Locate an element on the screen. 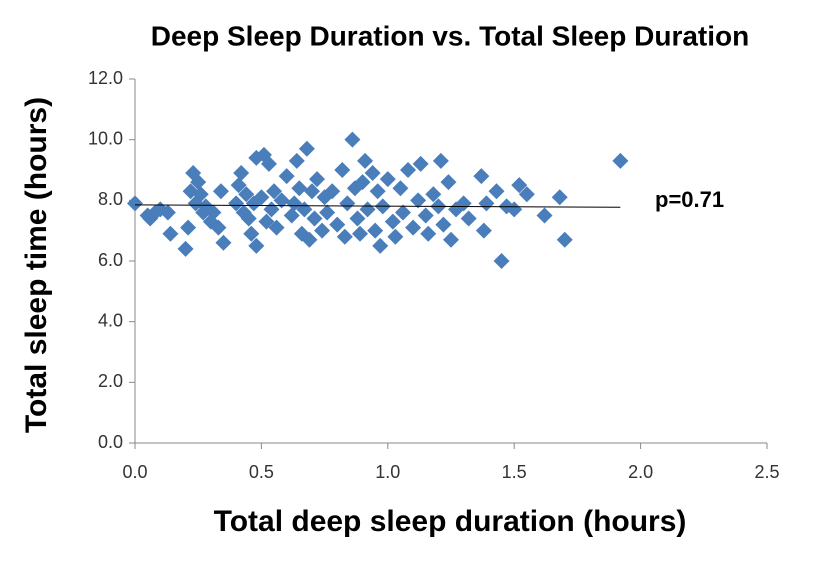 The image size is (820, 567). y-tick-label: 6.0 is located at coordinates (110, 260).